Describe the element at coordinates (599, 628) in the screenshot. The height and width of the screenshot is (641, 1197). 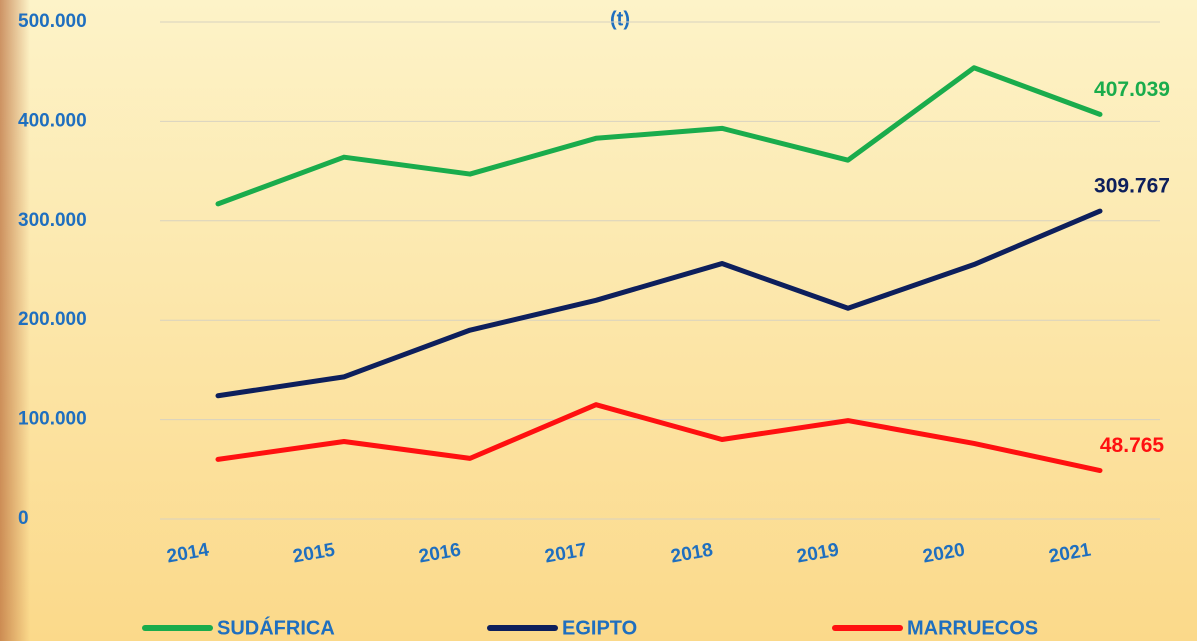
I see `legend-label: EGIPTO` at that location.